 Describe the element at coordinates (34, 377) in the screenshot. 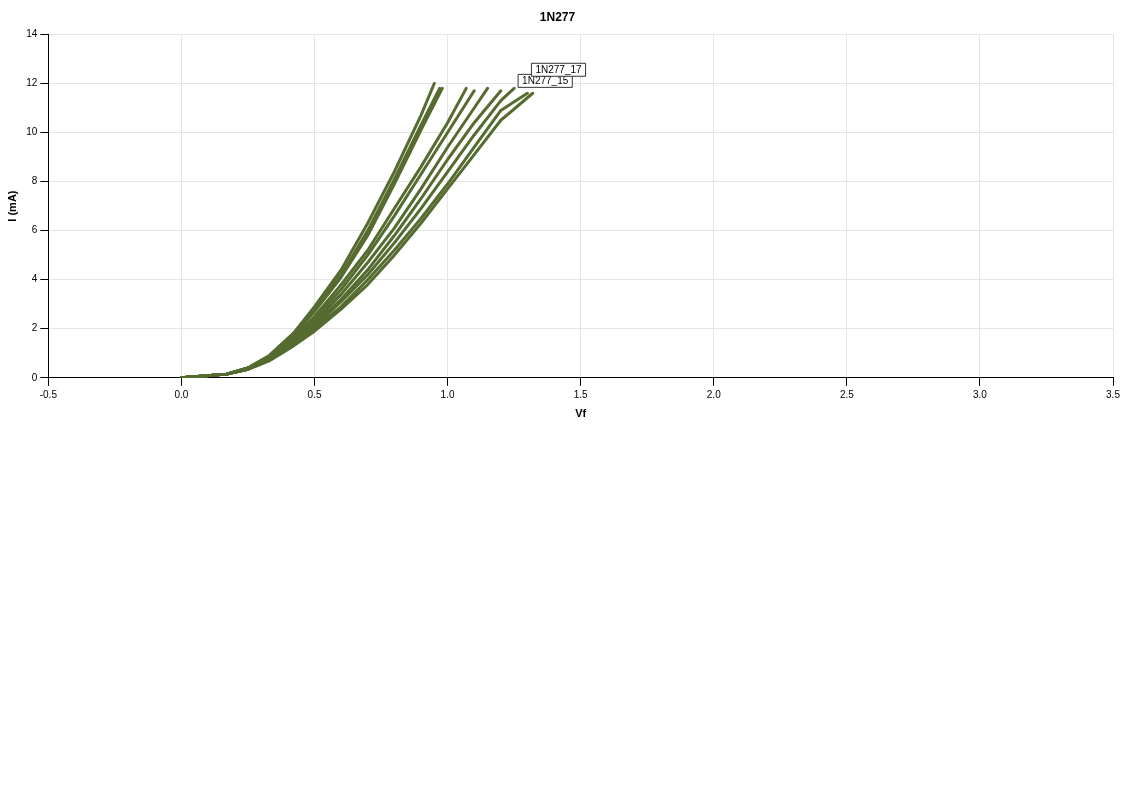

I see `y-tick-label: 0` at that location.